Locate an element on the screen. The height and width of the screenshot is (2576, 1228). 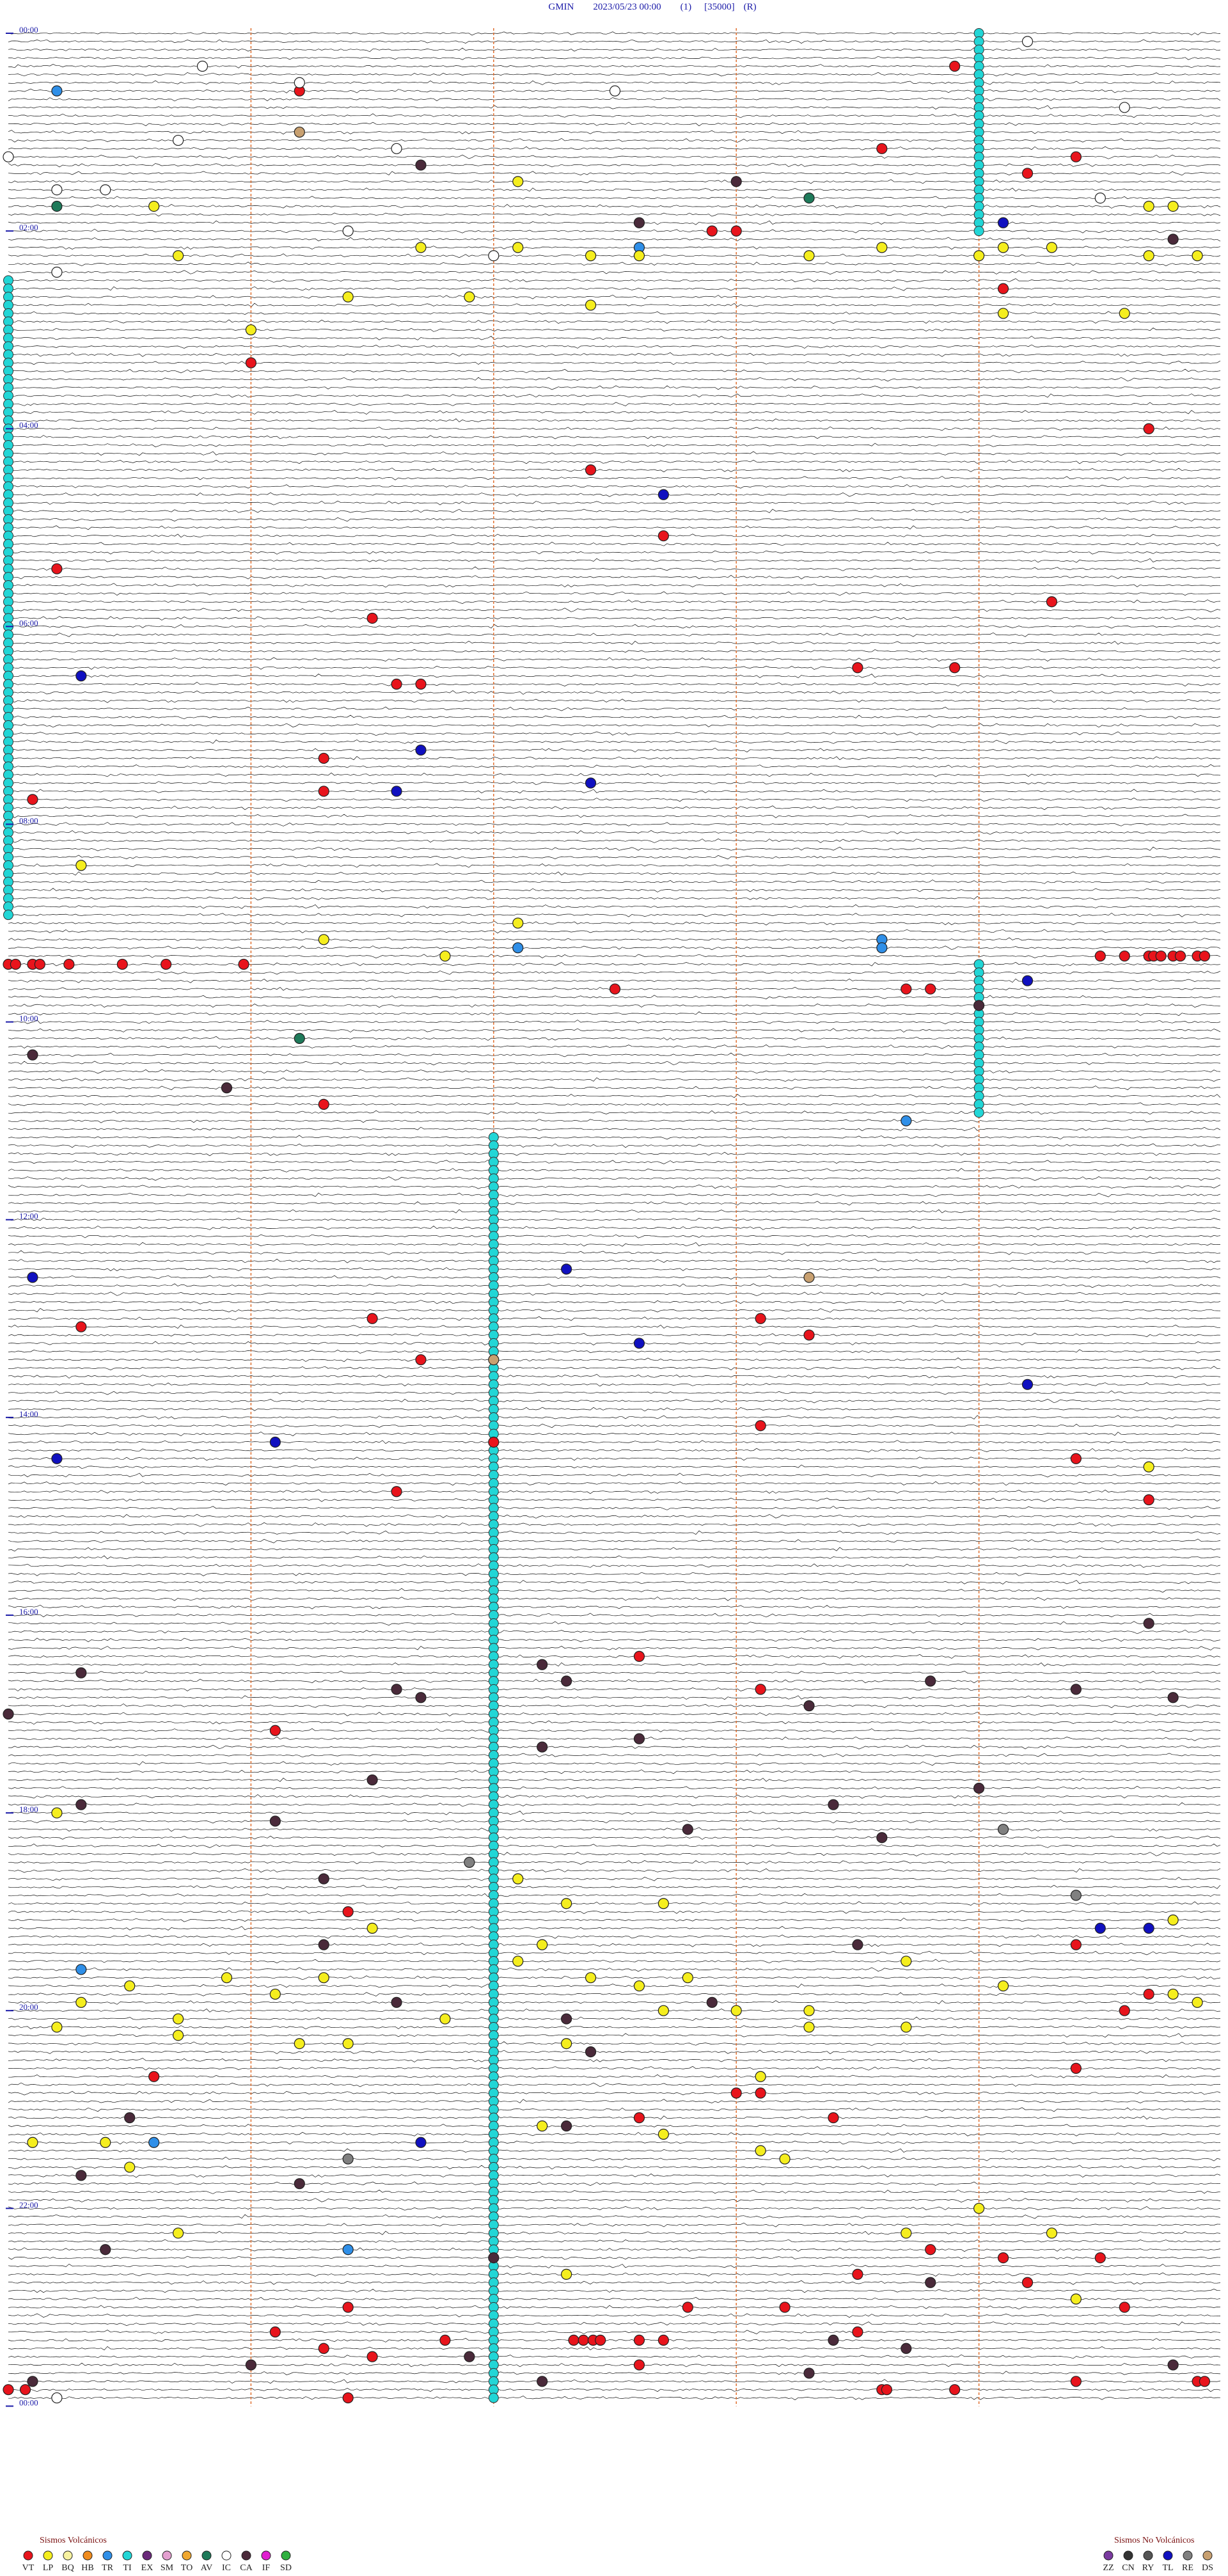
legend-label: EX is located at coordinates (147, 2568).